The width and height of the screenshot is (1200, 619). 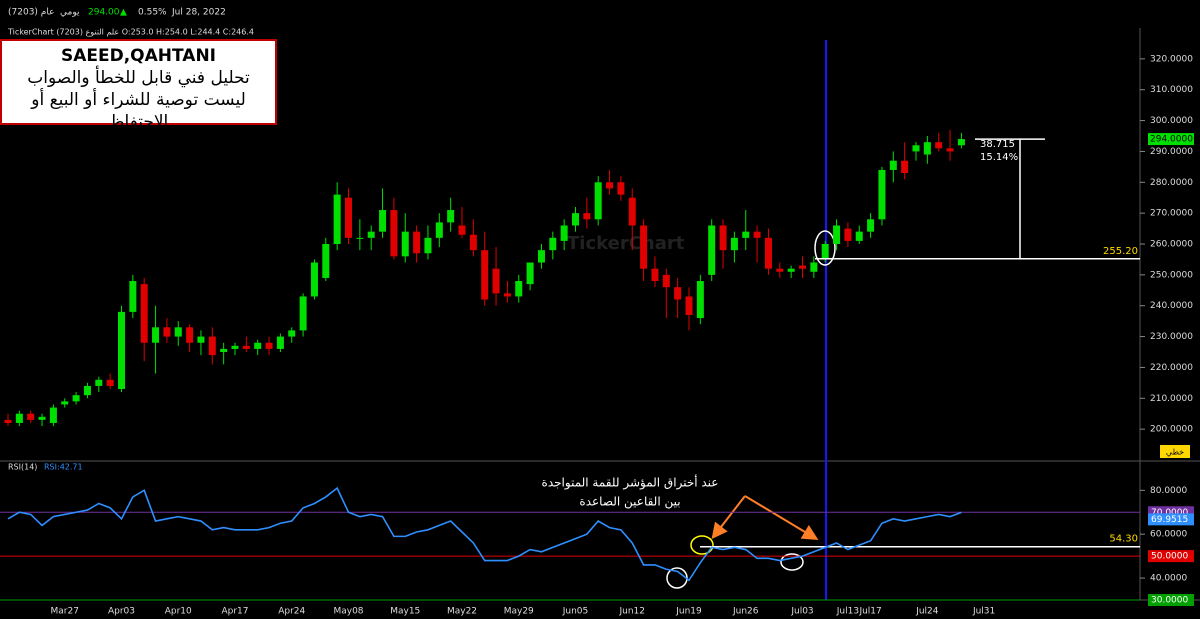 I want to click on level-label: 70.0000, so click(x=1169, y=513).